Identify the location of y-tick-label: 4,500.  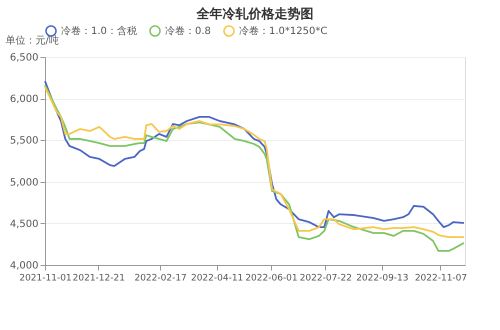
(24, 224).